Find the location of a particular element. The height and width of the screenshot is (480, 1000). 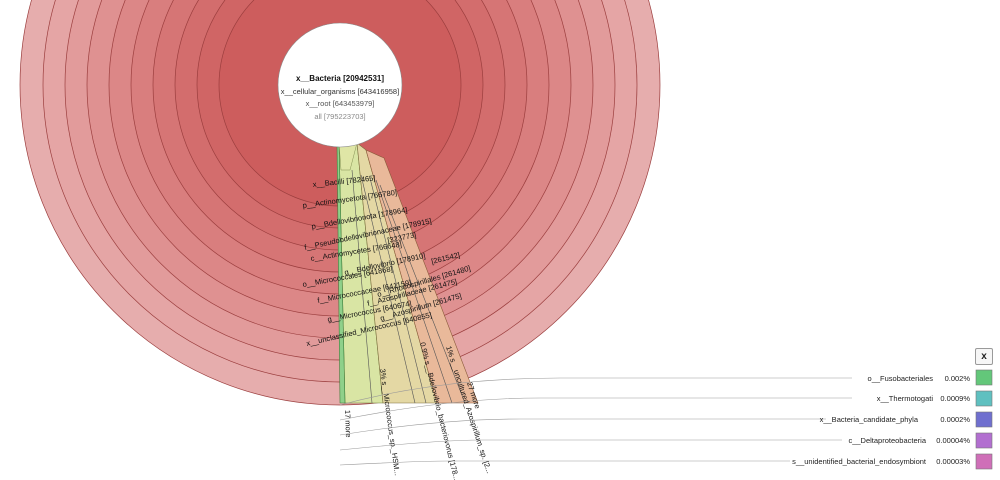

wedge-spokes is located at coordinates (408, 286).